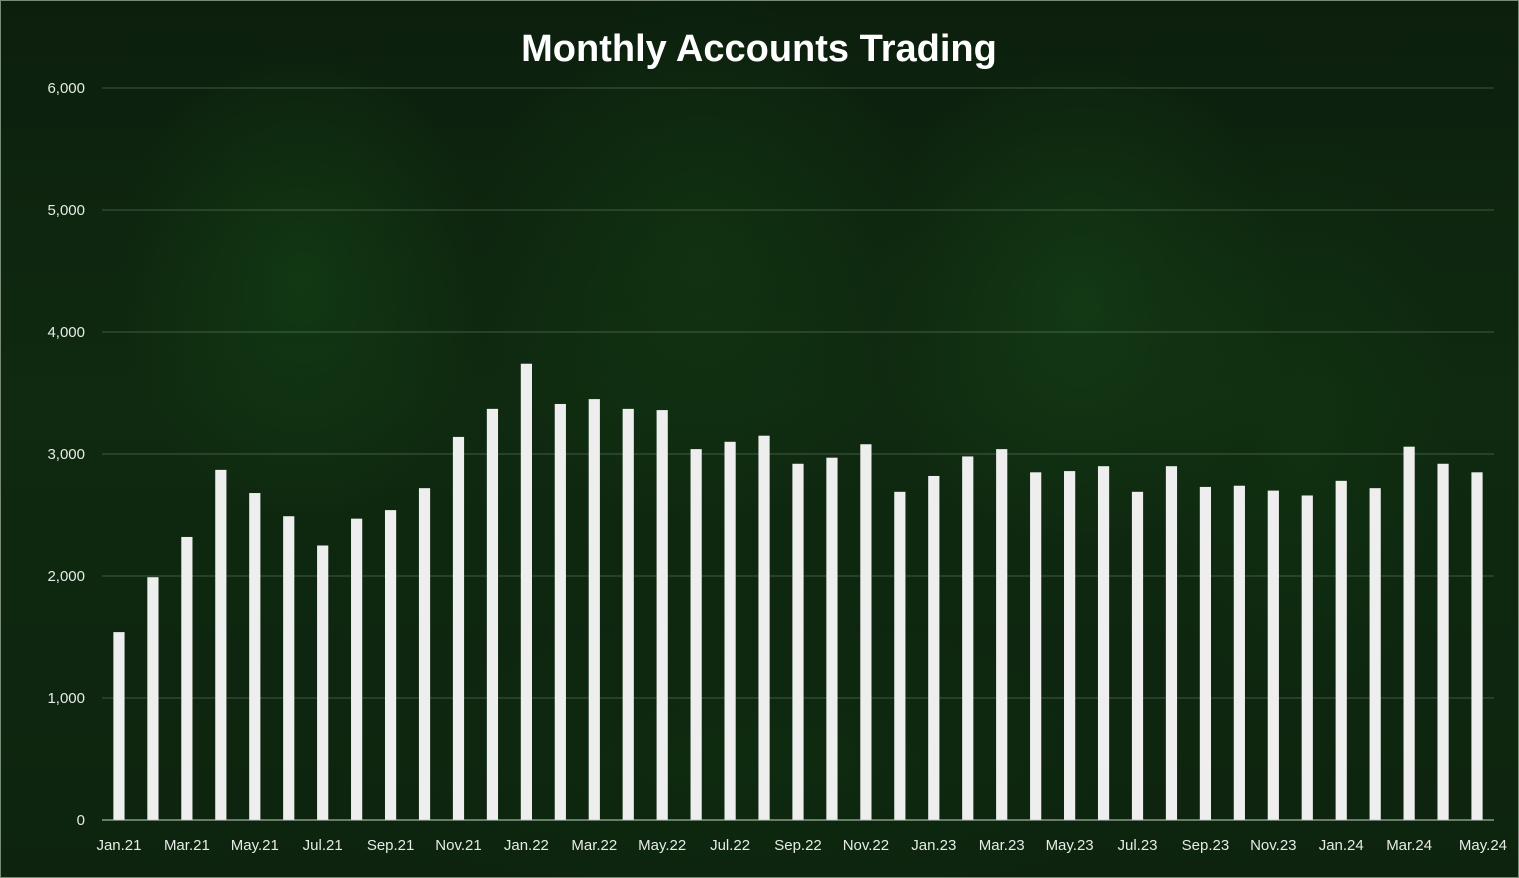 The height and width of the screenshot is (878, 1519). I want to click on y-tick-label: 4,000, so click(66, 332).